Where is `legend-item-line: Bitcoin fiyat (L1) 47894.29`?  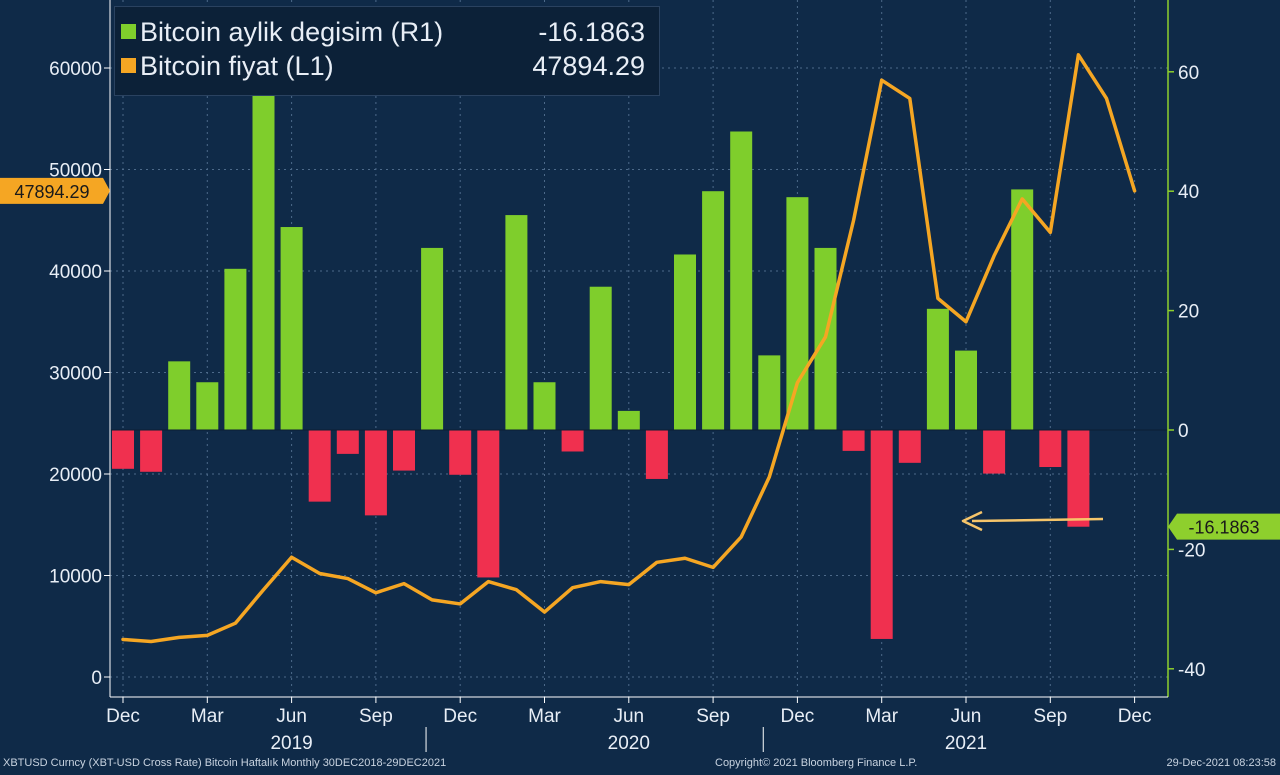 legend-item-line: Bitcoin fiyat (L1) 47894.29 is located at coordinates (383, 68).